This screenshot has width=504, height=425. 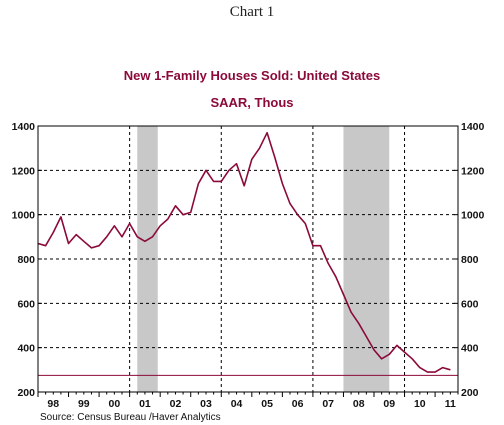 What do you see at coordinates (145, 404) in the screenshot?
I see `x-tick-label-01: 01` at bounding box center [145, 404].